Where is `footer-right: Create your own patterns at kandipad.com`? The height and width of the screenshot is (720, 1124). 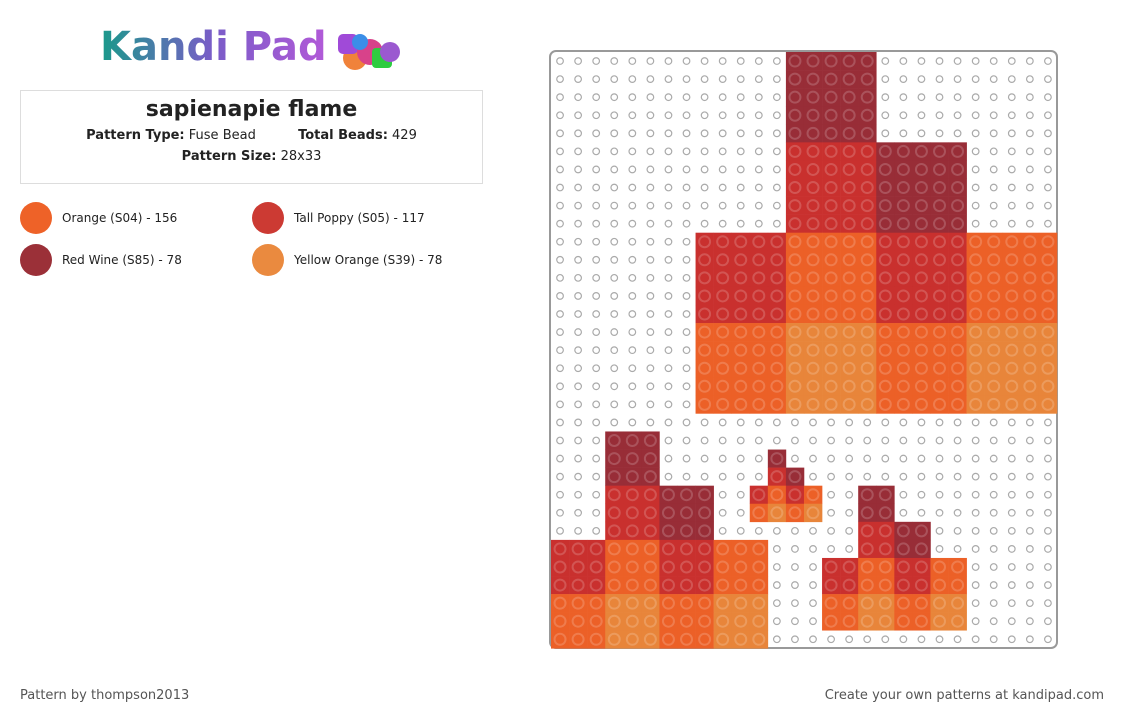 footer-right: Create your own patterns at kandipad.com is located at coordinates (964, 695).